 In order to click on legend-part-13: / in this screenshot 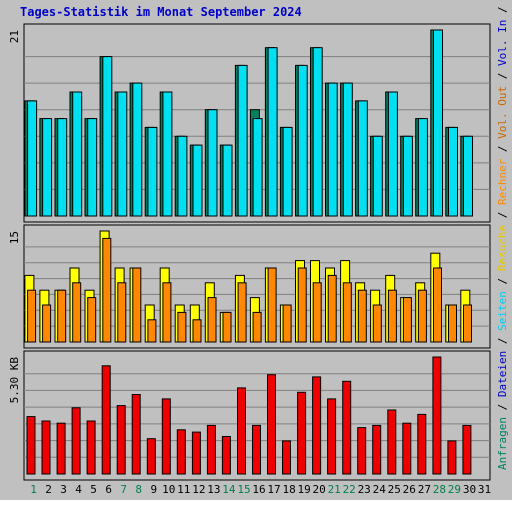, I will do `click(502, 10)`.